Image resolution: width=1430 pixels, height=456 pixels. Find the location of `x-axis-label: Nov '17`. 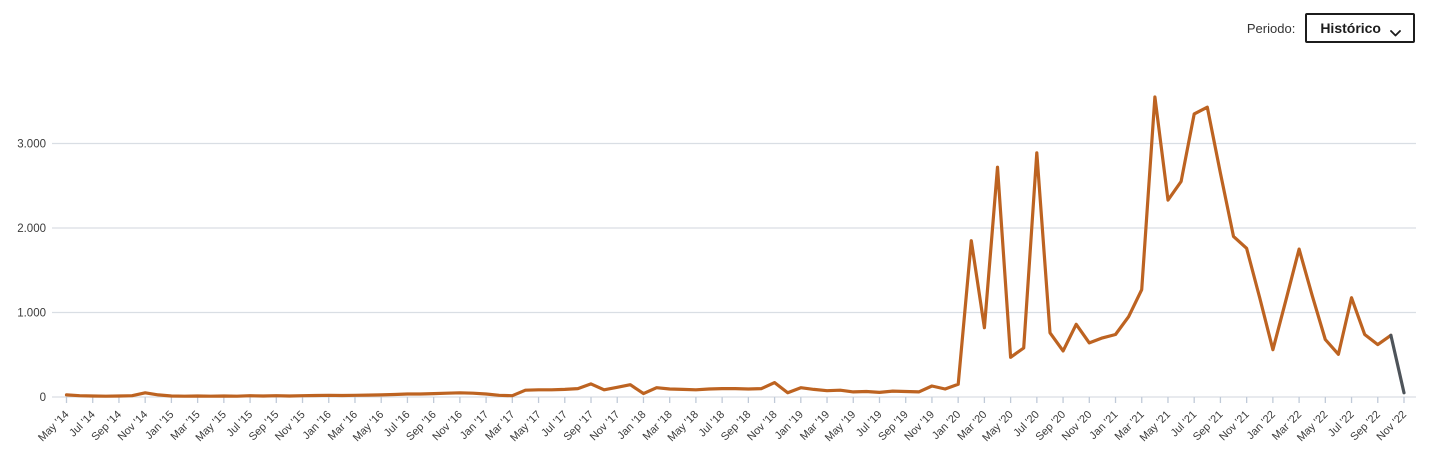

x-axis-label: Nov '17 is located at coordinates (605, 426).